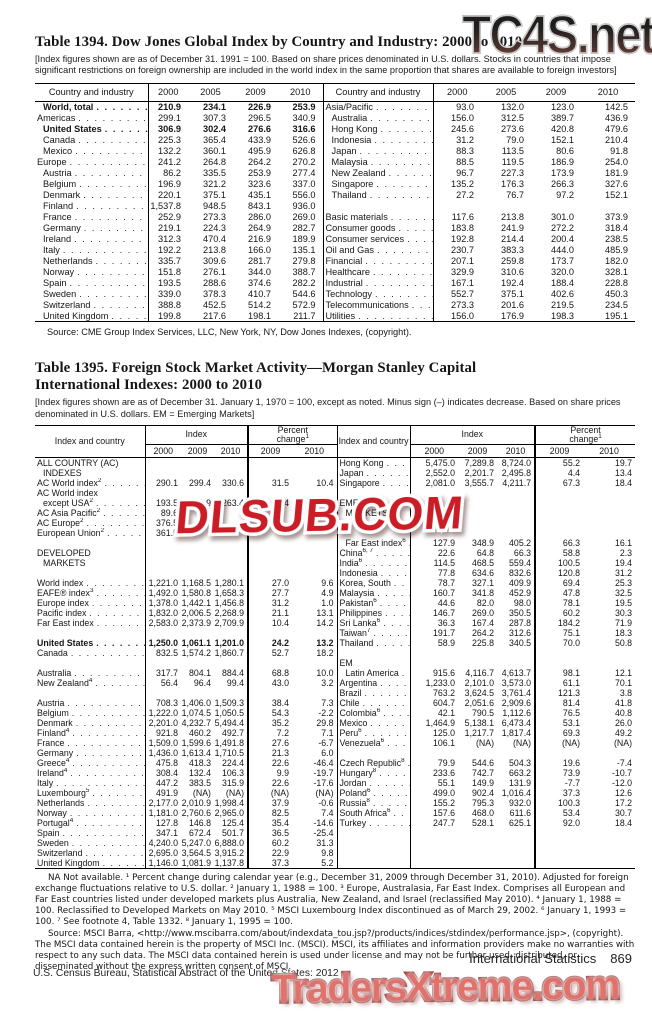 This screenshot has width=652, height=1024. What do you see at coordinates (622, 772) in the screenshot?
I see `cell-value: -10.7` at bounding box center [622, 772].